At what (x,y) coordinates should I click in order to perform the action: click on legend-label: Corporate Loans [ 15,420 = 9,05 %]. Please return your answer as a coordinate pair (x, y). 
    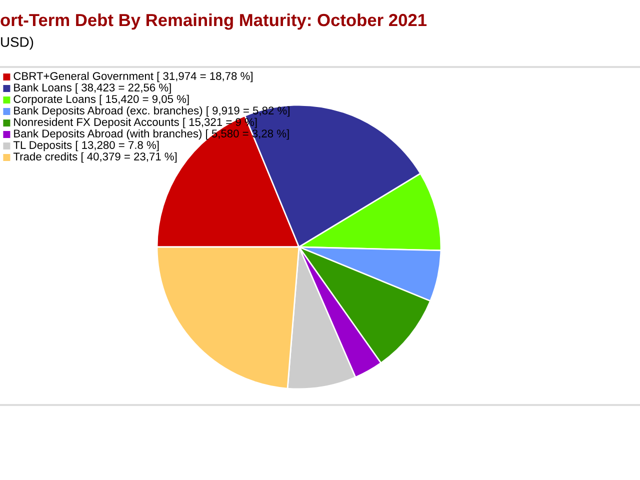
    Looking at the image, I should click on (101, 100).